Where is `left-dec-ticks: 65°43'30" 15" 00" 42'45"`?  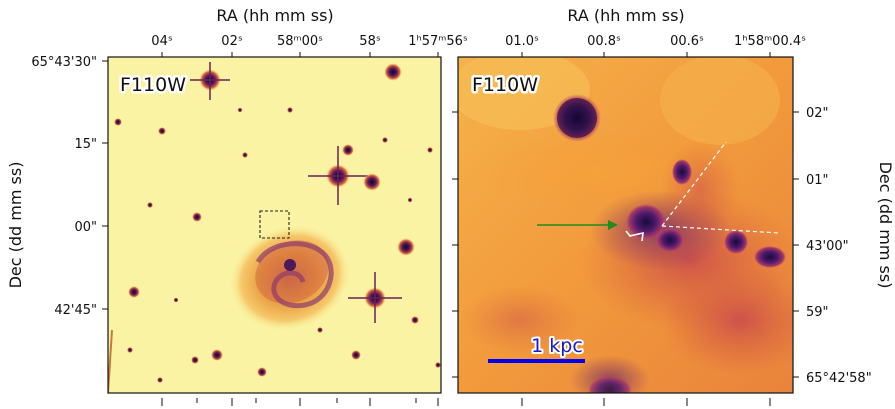
left-dec-ticks: 65°43'30" 15" 00" 42'45" is located at coordinates (69, 186).